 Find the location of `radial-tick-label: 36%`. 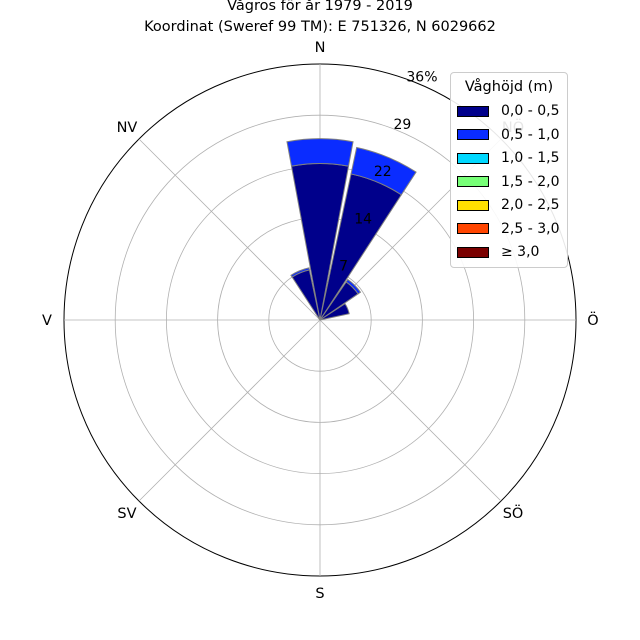

radial-tick-label: 36% is located at coordinates (421, 77).